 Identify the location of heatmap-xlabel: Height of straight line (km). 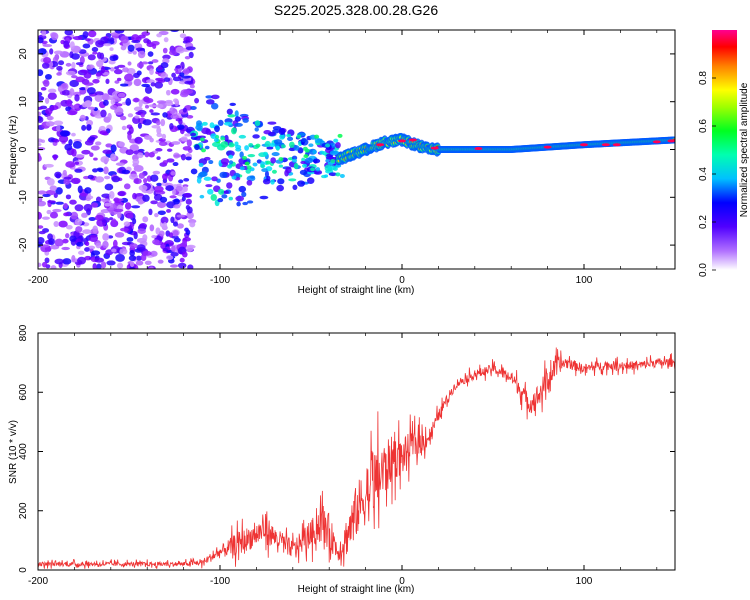
(356, 290).